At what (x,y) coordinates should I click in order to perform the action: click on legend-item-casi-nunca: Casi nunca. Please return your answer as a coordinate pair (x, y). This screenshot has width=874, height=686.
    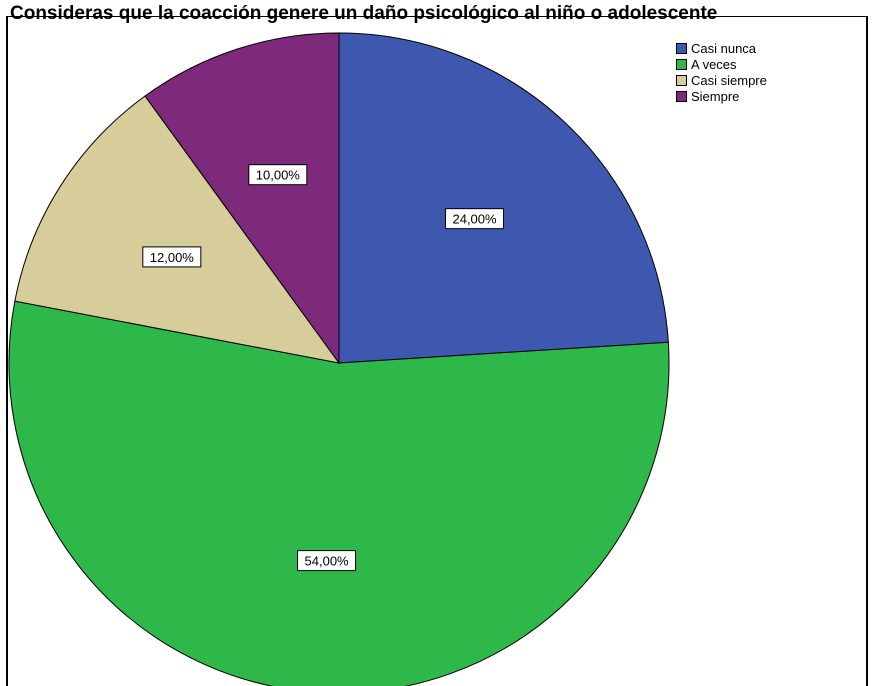
    Looking at the image, I should click on (721, 48).